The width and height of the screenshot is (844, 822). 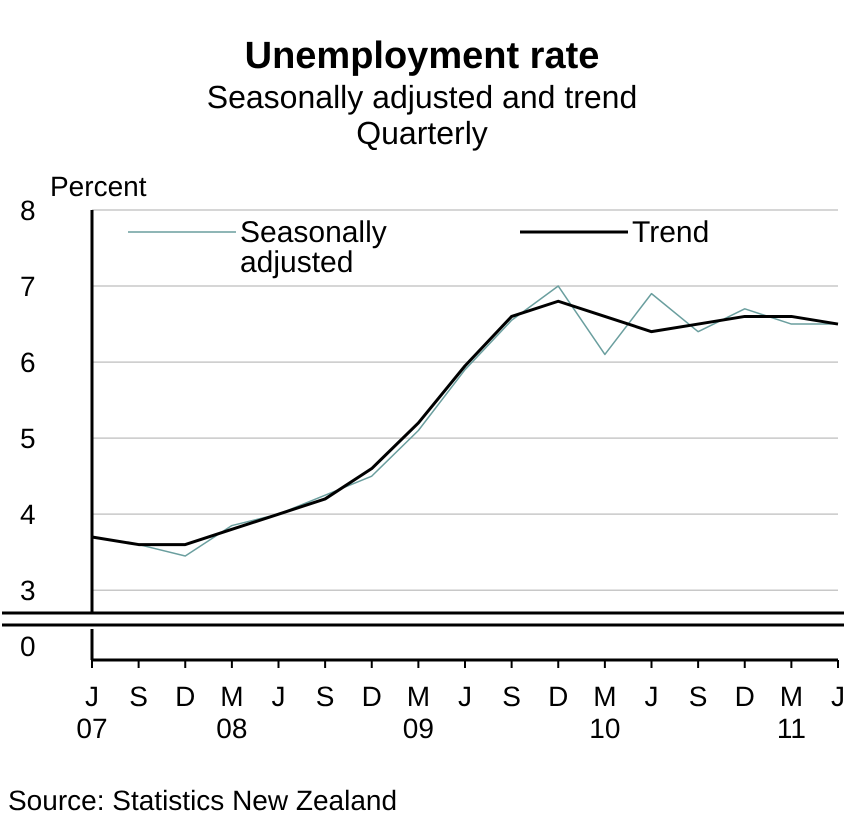 I want to click on text: 0, so click(x=28, y=646).